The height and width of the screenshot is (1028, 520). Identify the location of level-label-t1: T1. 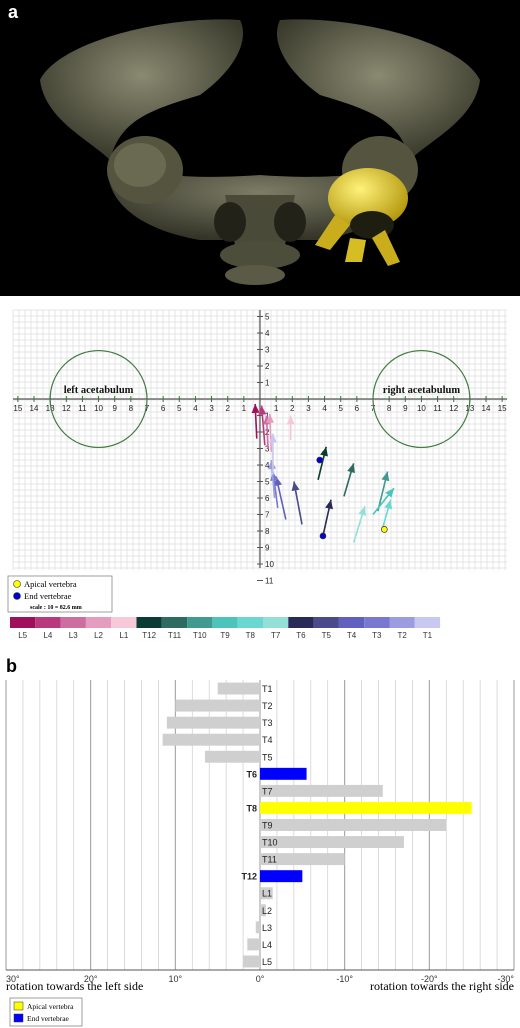
(428, 635).